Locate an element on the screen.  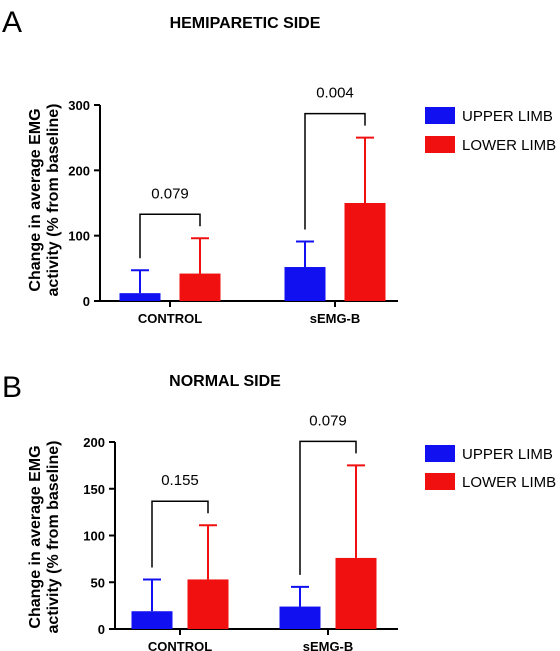
legend-label-lower-a: LOWER LIMB is located at coordinates (509, 145).